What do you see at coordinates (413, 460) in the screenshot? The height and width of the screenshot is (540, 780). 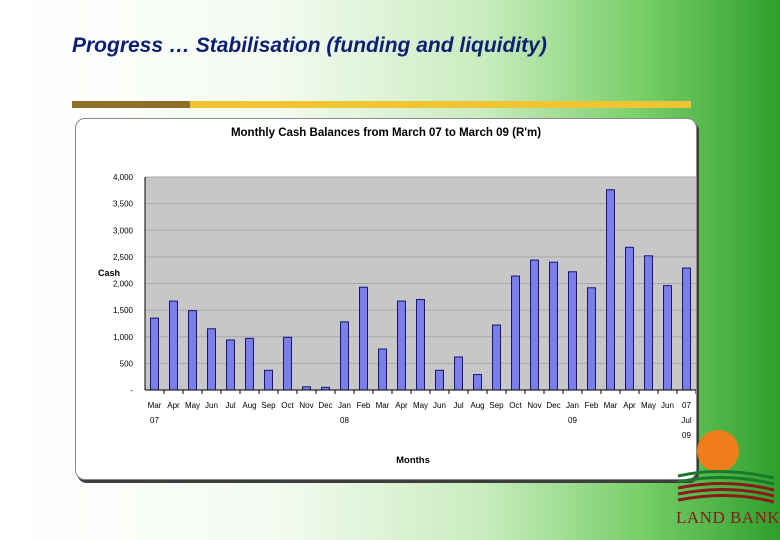 I see `x-axis-label: Months` at bounding box center [413, 460].